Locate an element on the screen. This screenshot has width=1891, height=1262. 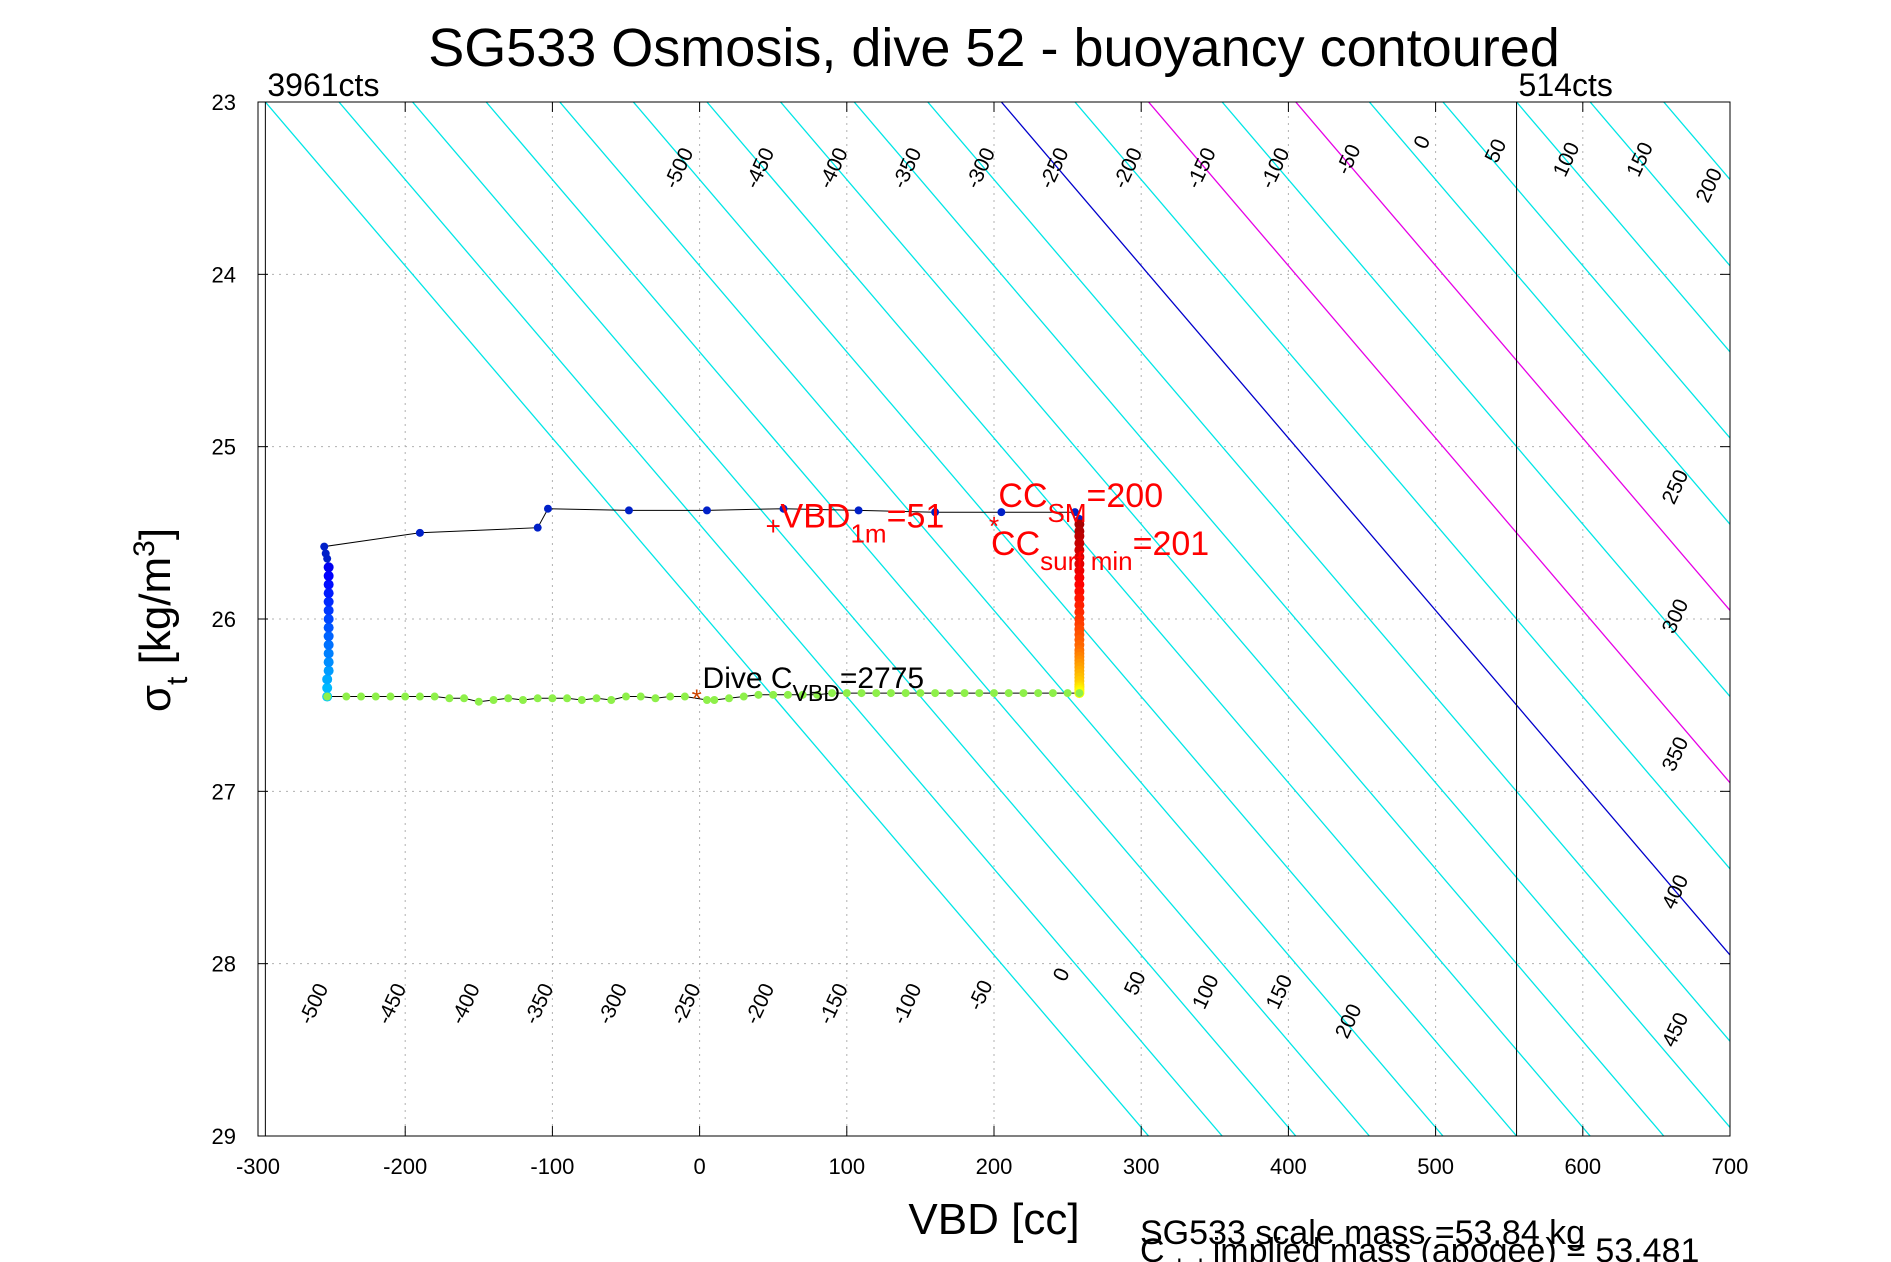
marker-symbol: + is located at coordinates (773, 526).